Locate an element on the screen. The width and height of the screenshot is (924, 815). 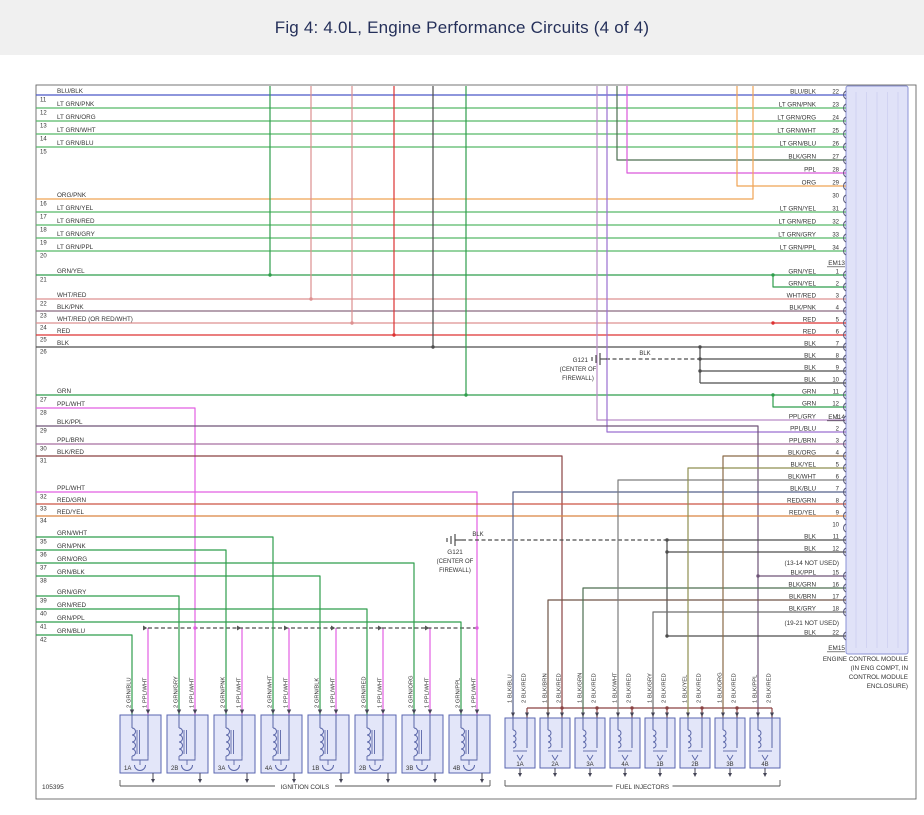
coil-wire-label: 2 GRN/ORG is located at coordinates (412, 691).